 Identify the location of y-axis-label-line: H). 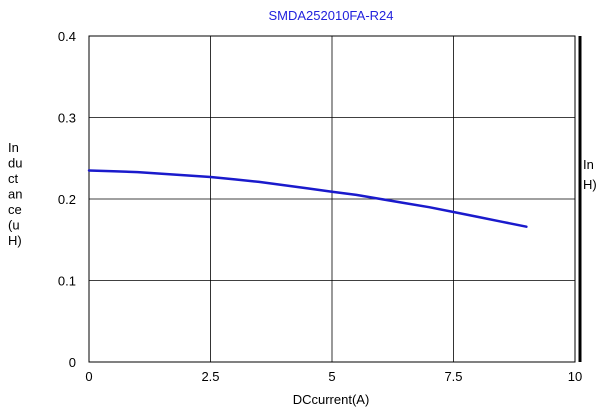
(15, 240).